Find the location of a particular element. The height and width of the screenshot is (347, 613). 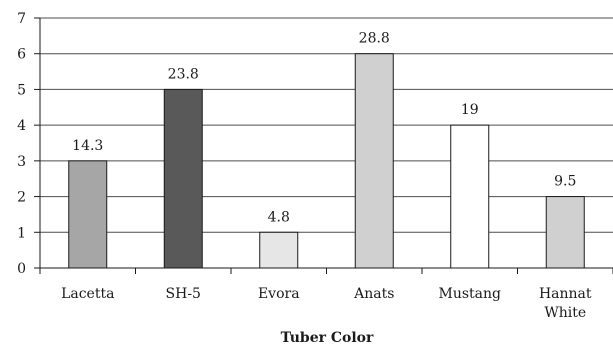

y-tick-label: 6 is located at coordinates (21, 55).